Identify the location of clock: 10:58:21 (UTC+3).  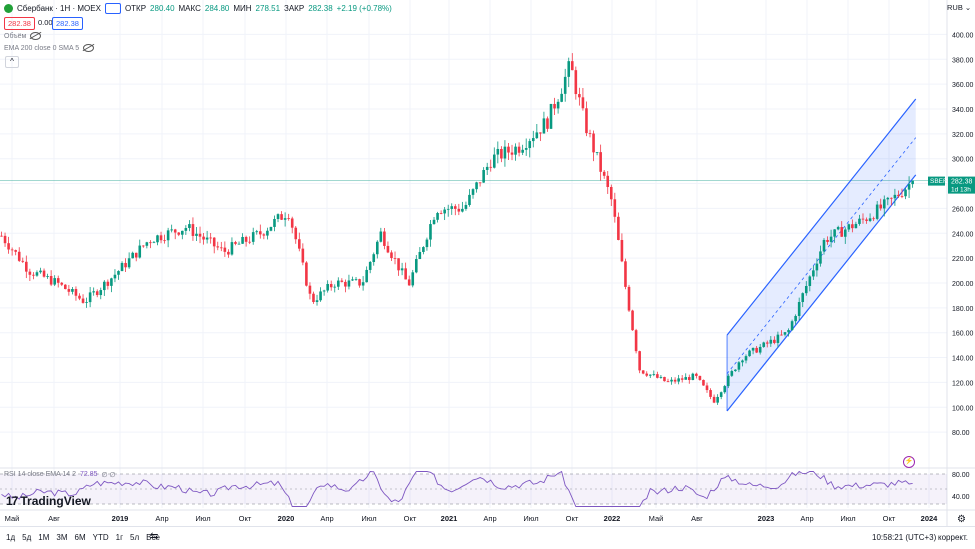
(904, 537).